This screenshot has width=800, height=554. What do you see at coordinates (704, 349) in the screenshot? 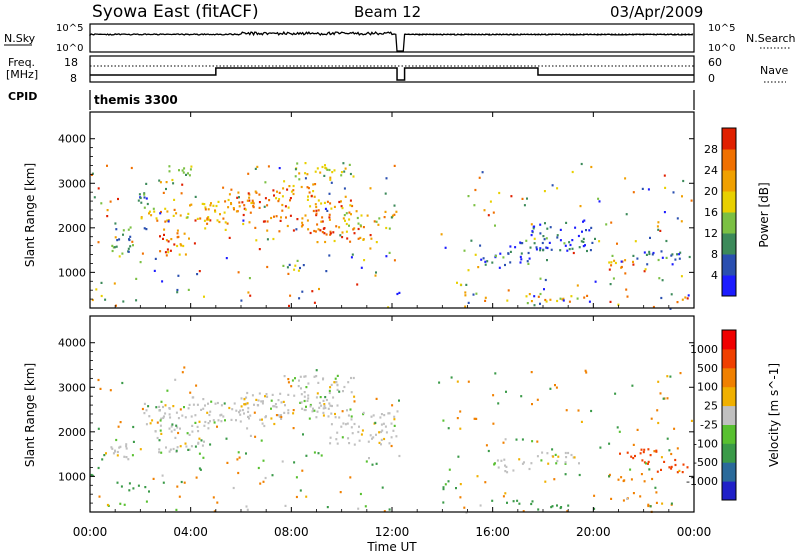
I see `colorbar-tick-label: 1000` at bounding box center [704, 349].